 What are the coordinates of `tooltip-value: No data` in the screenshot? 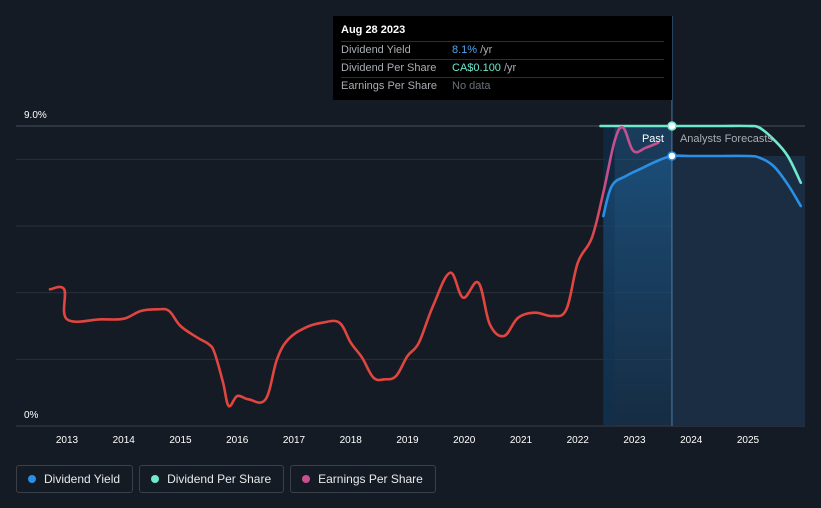 It's located at (471, 86).